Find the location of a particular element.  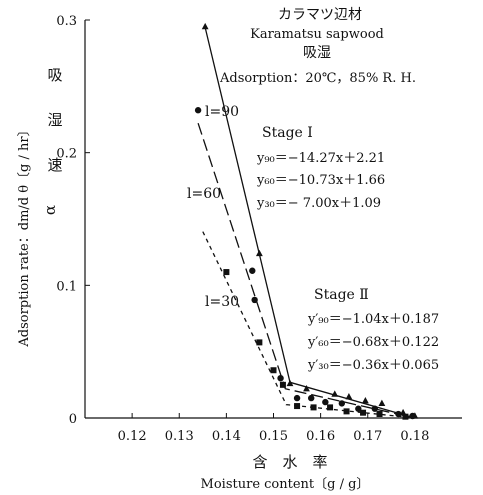

stage2-eq90: y′₉₀＝−1.04x＋0.187 is located at coordinates (373, 319).